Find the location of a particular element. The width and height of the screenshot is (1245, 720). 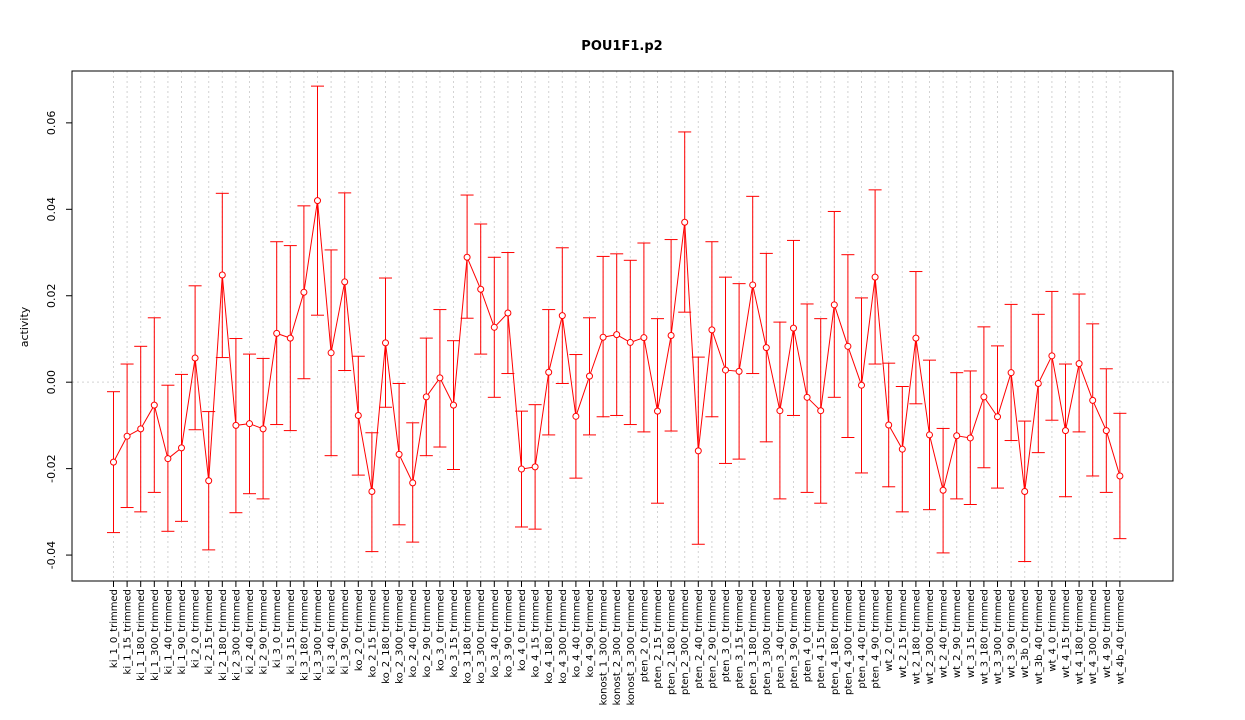

y-tick-label: -0.04 is located at coordinates (51, 555).